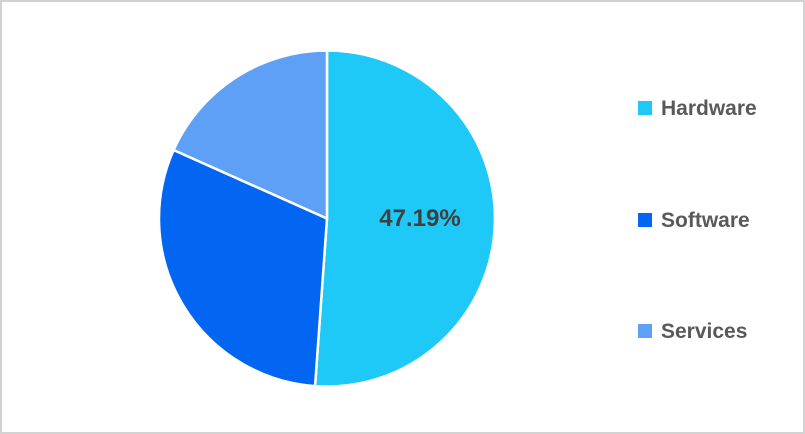 The image size is (805, 434). What do you see at coordinates (705, 220) in the screenshot?
I see `legend-label: Software` at bounding box center [705, 220].